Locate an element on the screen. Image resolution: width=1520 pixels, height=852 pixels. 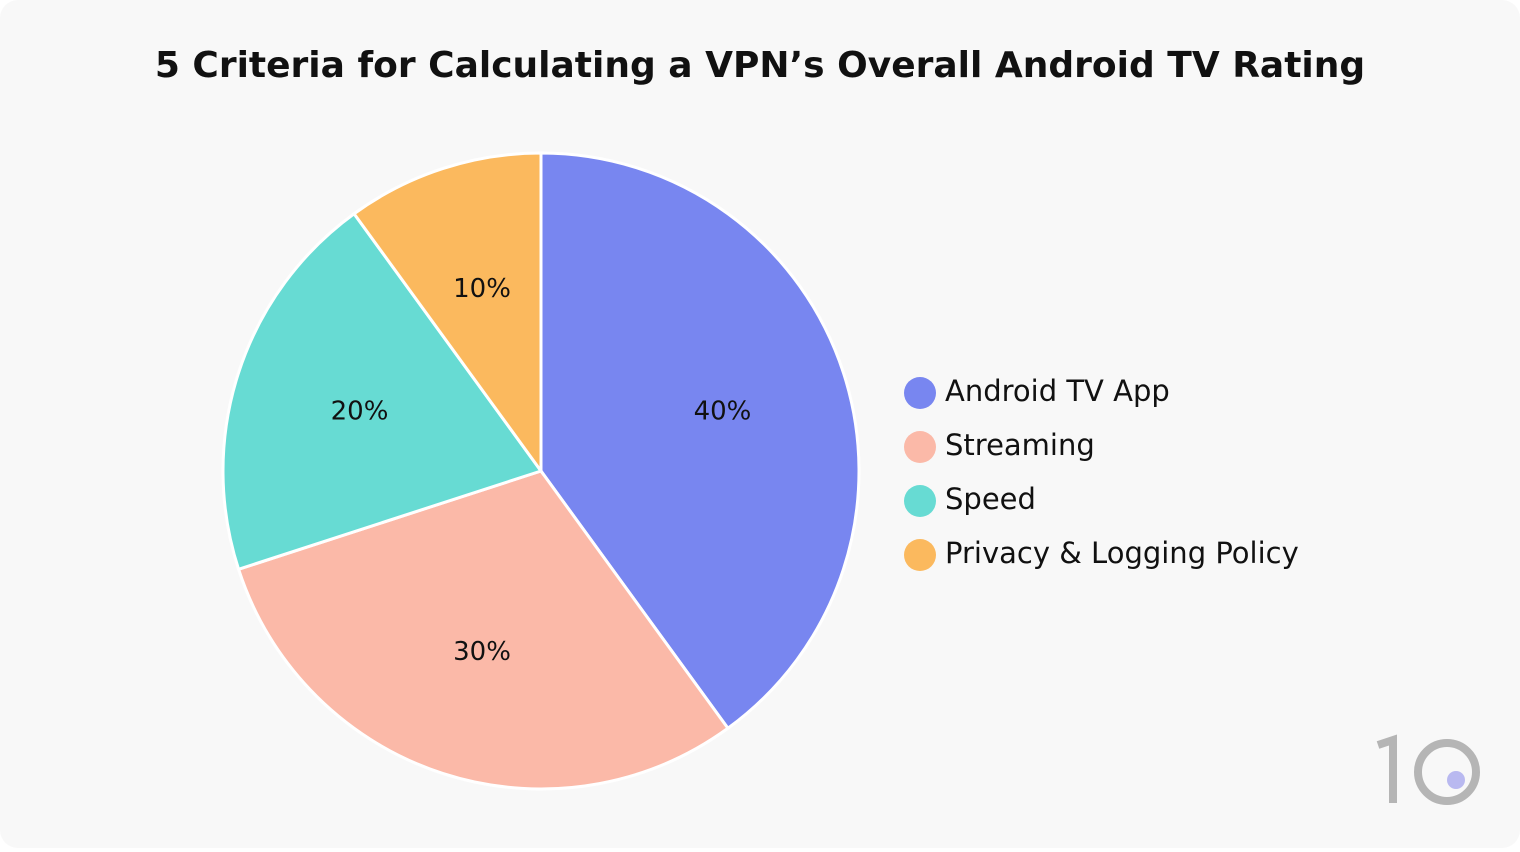
data-label: 10% is located at coordinates (482, 289).